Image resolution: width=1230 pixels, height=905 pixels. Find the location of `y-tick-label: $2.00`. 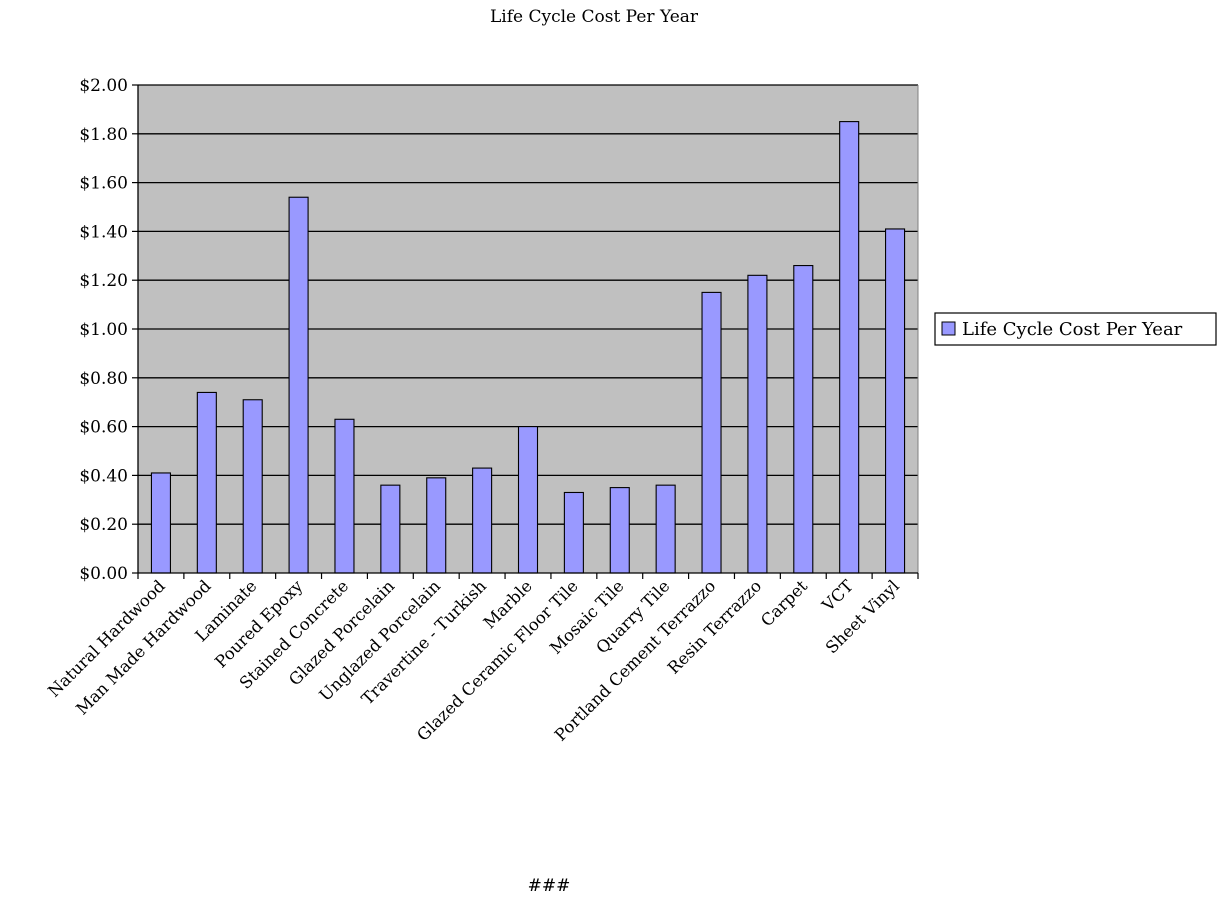

y-tick-label: $2.00 is located at coordinates (103, 86).